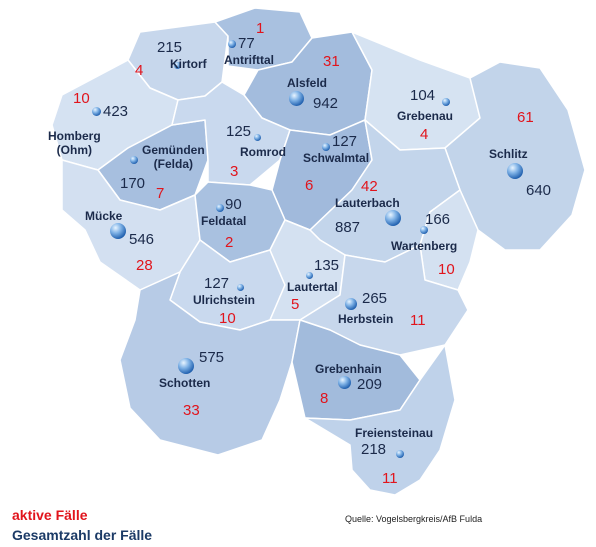  What do you see at coordinates (188, 64) in the screenshot?
I see `name-kirtorf: Kirtorf` at bounding box center [188, 64].